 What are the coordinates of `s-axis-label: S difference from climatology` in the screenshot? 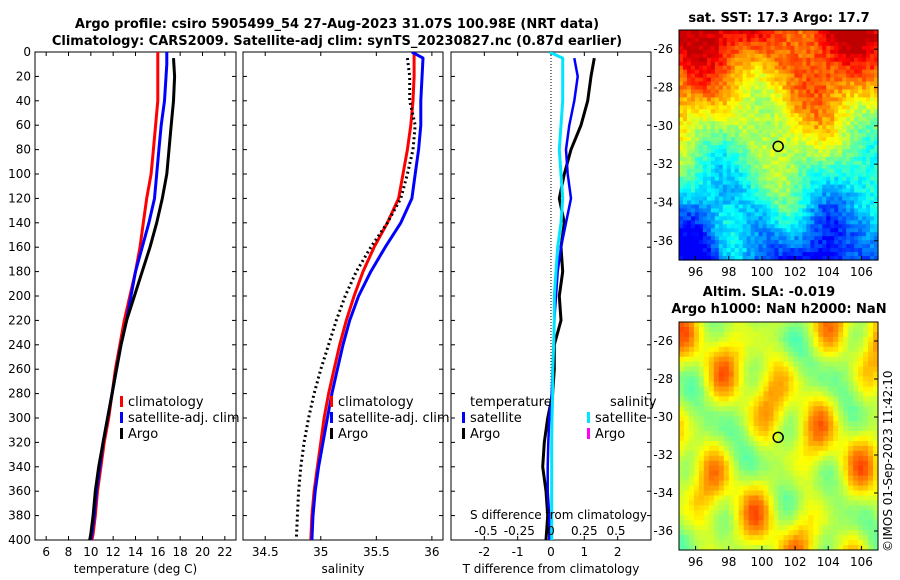 It's located at (558, 515).